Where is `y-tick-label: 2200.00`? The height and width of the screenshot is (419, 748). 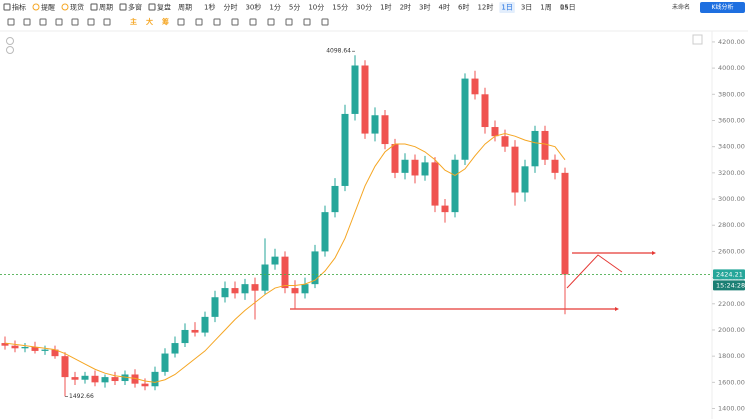 y-tick-label: 2200.00 is located at coordinates (731, 304).